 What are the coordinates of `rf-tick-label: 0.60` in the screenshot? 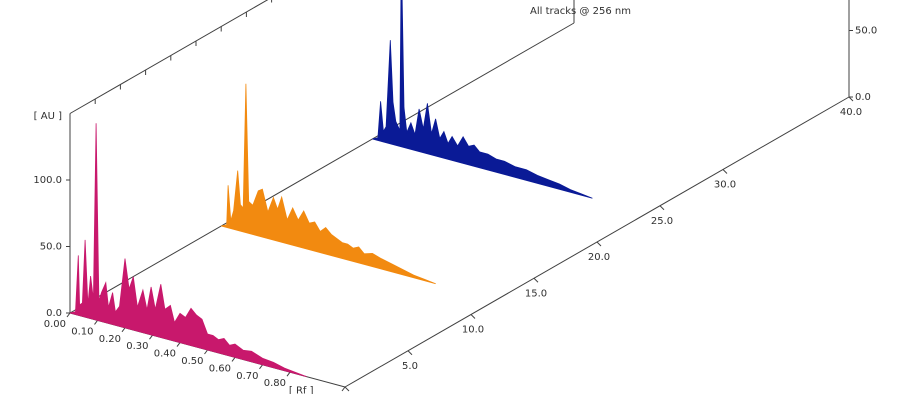 It's located at (220, 368).